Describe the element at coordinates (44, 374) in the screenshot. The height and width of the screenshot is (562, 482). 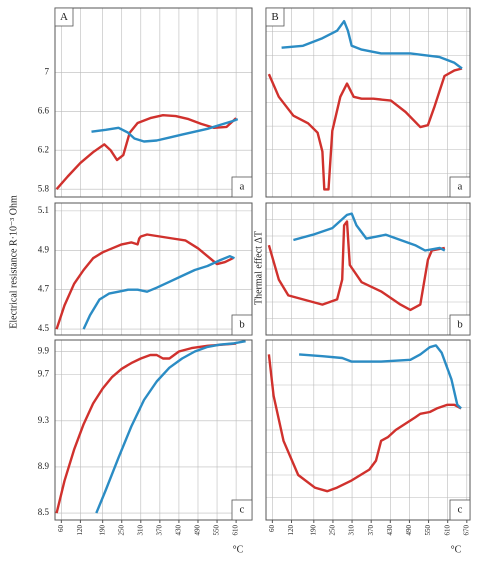
I see `y-tick-label: 9.7` at that location.